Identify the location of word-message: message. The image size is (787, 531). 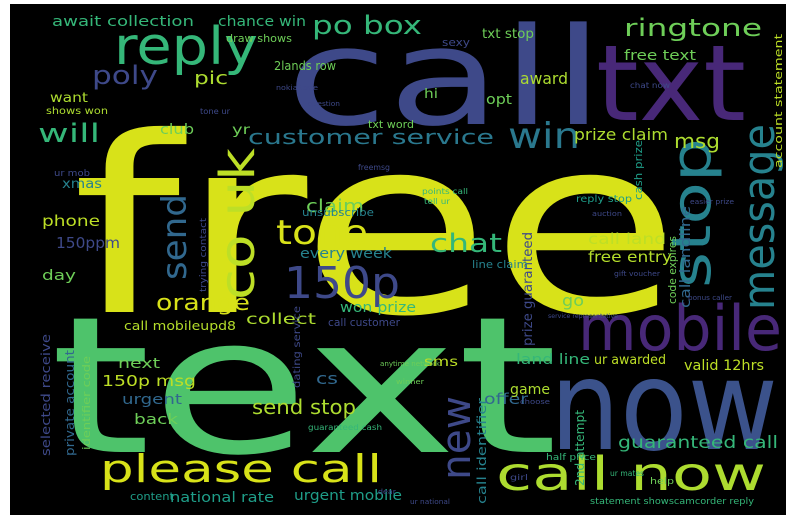
(759, 217).